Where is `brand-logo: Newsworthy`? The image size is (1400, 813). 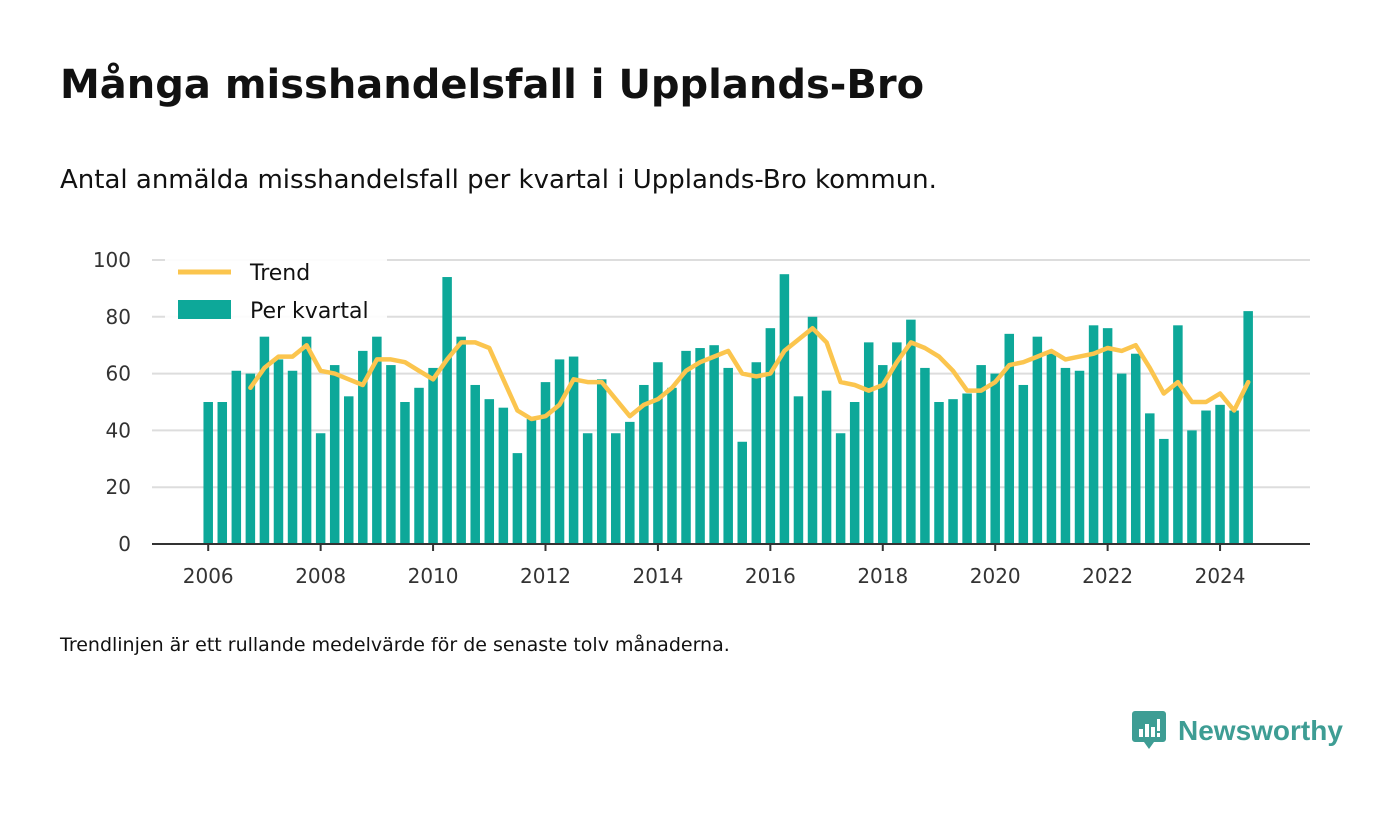
brand-logo: Newsworthy is located at coordinates (1237, 731).